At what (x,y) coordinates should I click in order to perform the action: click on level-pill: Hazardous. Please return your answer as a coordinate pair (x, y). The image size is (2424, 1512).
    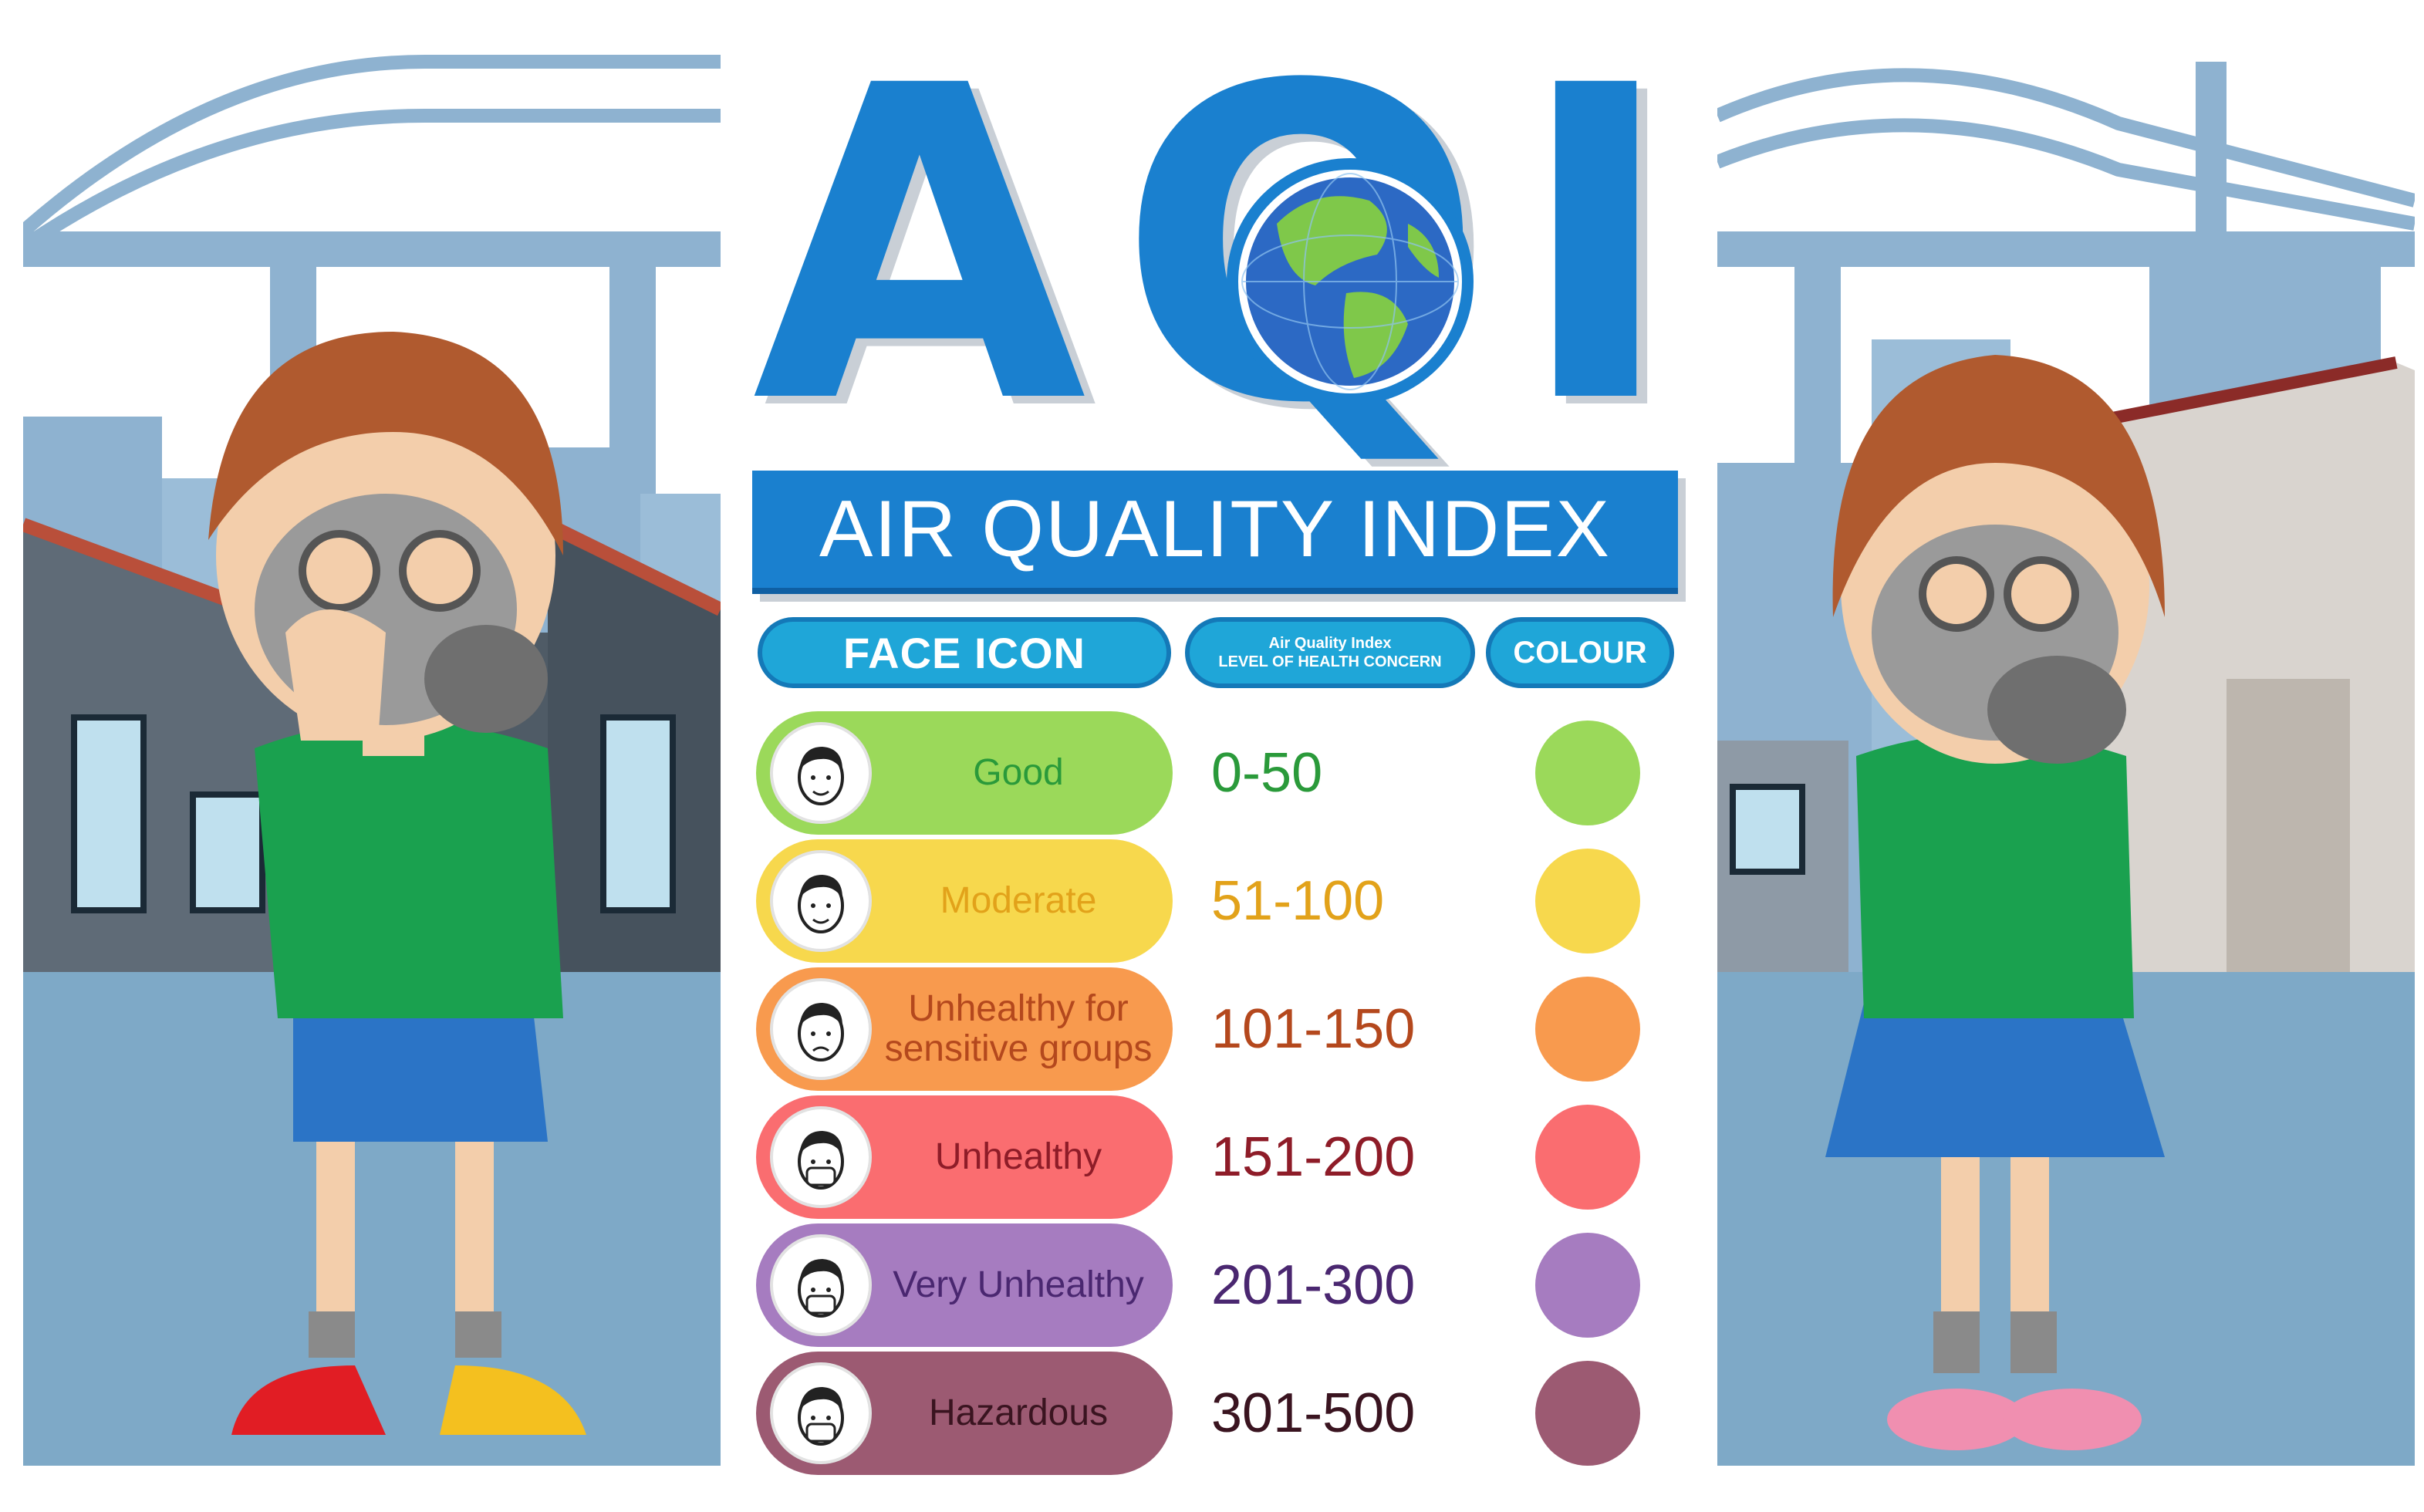
    Looking at the image, I should click on (964, 1413).